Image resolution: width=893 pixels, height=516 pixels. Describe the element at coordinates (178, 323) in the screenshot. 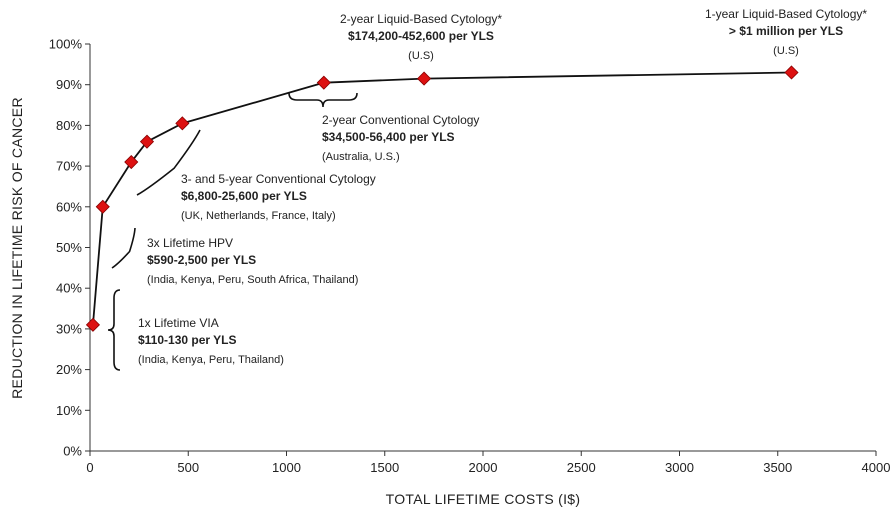

I see `annotation-line: 1x Lifetime VIA` at that location.